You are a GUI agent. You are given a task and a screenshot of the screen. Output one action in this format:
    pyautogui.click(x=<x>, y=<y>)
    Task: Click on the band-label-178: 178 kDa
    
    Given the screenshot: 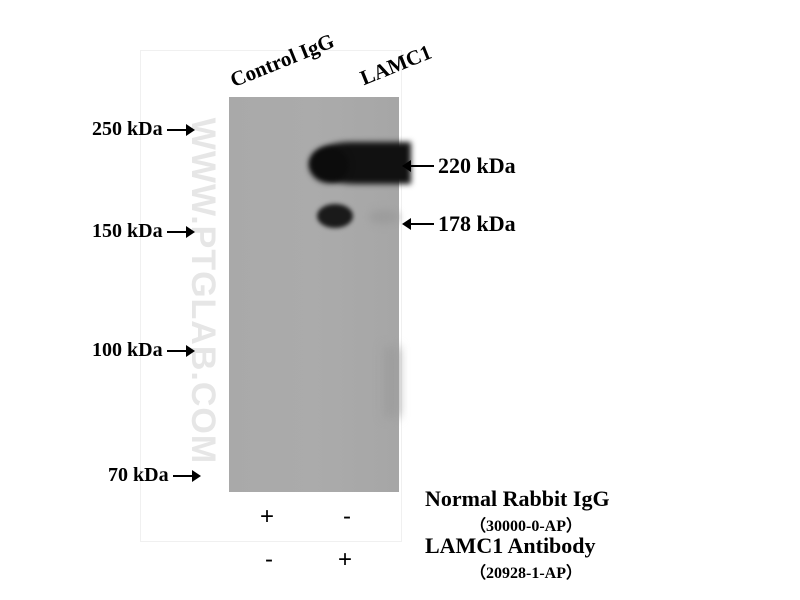 What is the action you would take?
    pyautogui.click(x=459, y=224)
    